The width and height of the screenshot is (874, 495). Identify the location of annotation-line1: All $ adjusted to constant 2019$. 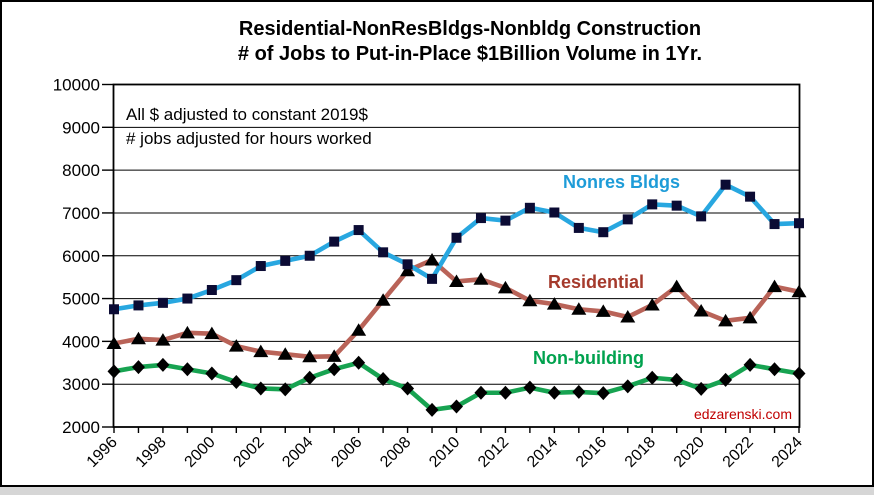
(247, 114).